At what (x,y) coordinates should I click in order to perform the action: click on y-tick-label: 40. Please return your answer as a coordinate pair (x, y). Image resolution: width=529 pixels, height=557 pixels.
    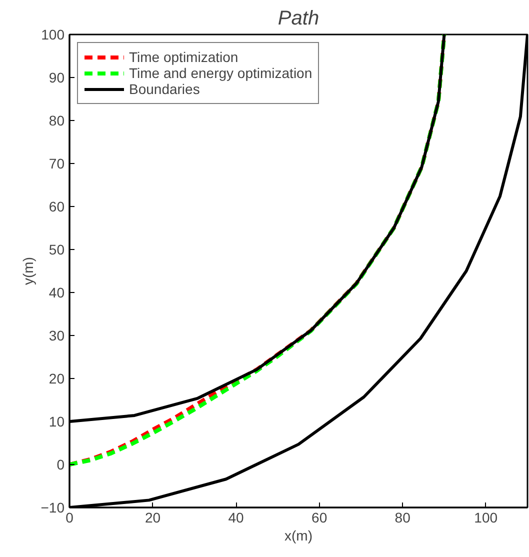
    Looking at the image, I should click on (56, 292).